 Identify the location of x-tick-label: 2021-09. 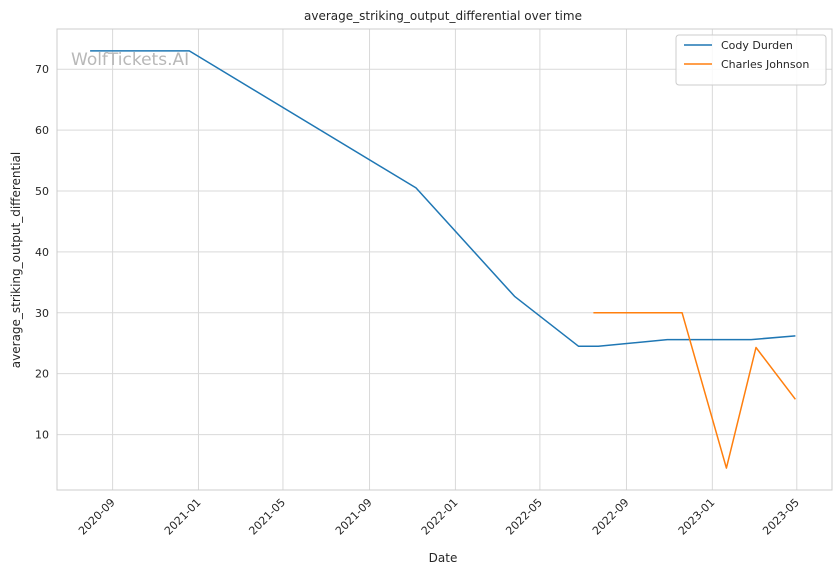
(354, 517).